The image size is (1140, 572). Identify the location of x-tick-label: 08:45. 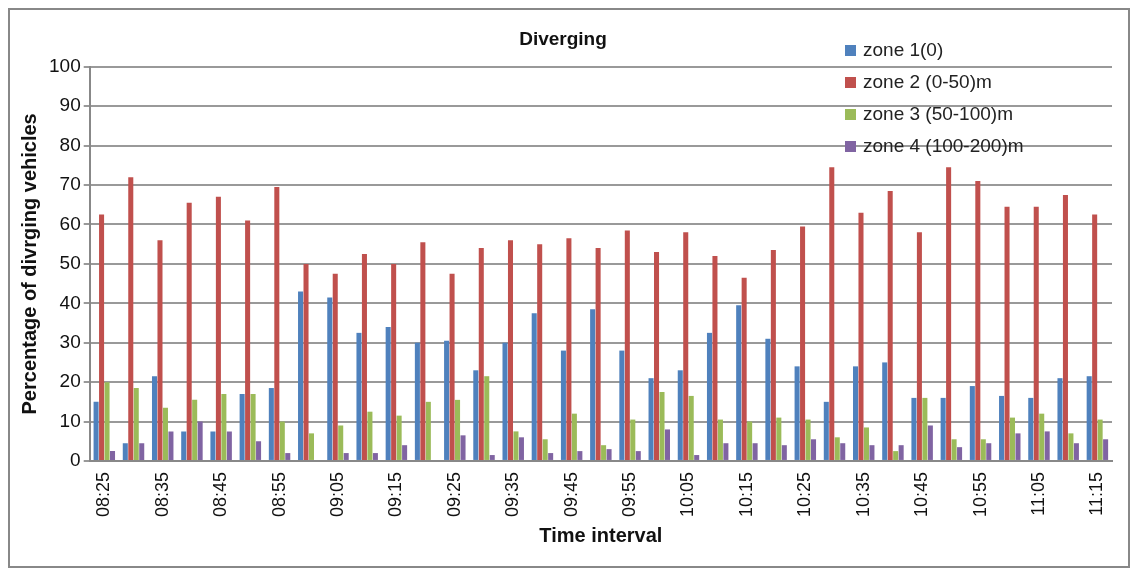
(220, 494).